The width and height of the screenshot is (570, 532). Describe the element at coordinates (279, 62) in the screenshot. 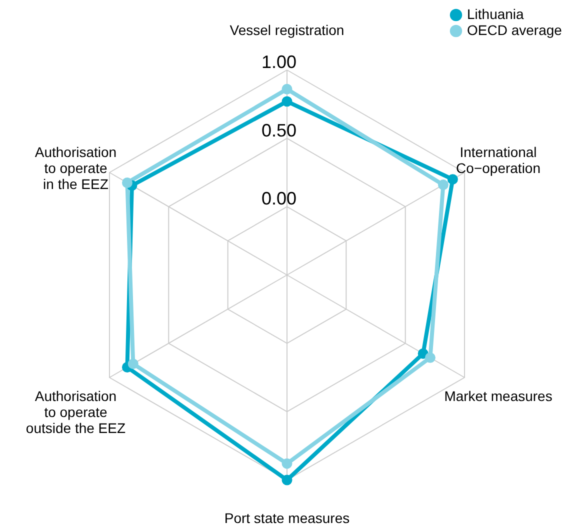

I see `y-tick-label: 1.00` at that location.